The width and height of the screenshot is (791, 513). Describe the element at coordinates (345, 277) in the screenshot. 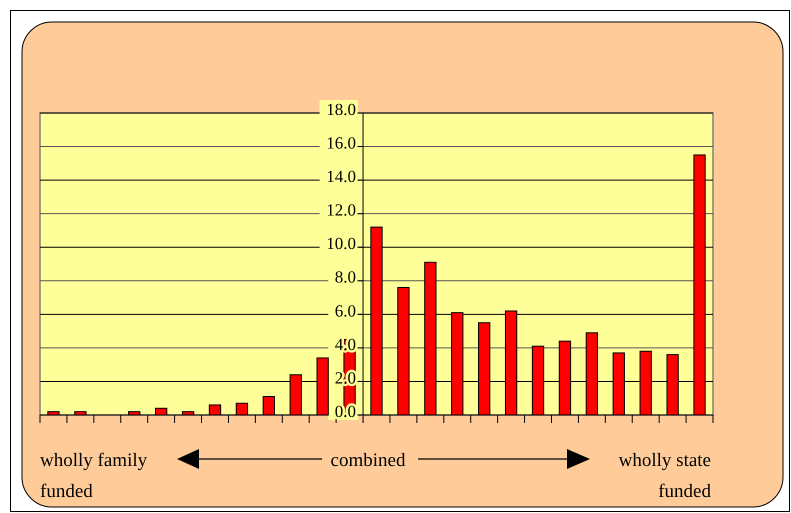

I see `y-tick-label: 8.0` at that location.